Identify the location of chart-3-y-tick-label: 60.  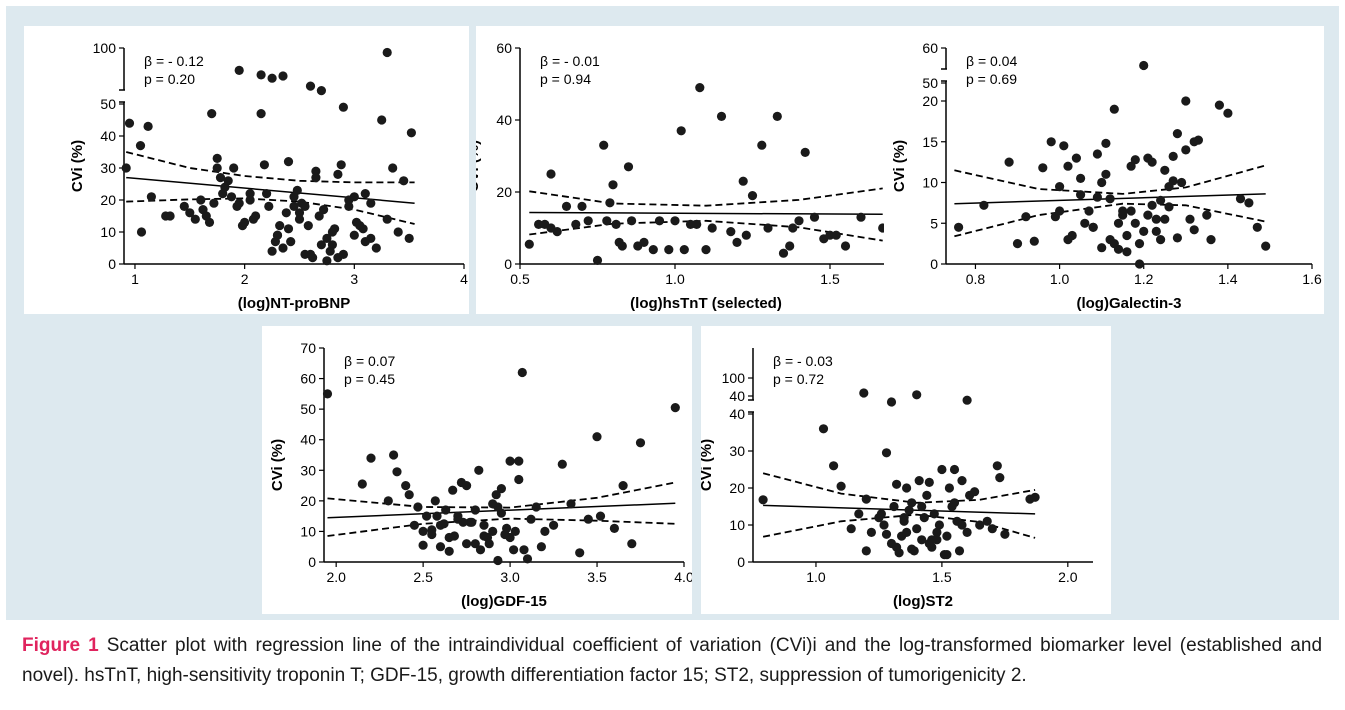
(308, 379).